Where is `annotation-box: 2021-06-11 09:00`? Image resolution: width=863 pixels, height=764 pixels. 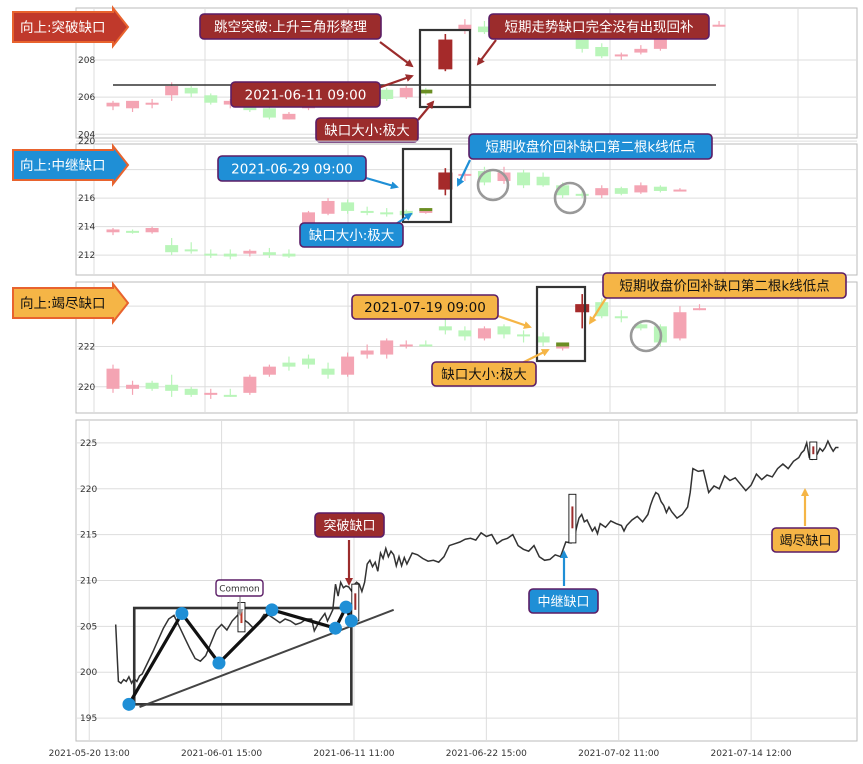 annotation-box: 2021-06-11 09:00 is located at coordinates (305, 94).